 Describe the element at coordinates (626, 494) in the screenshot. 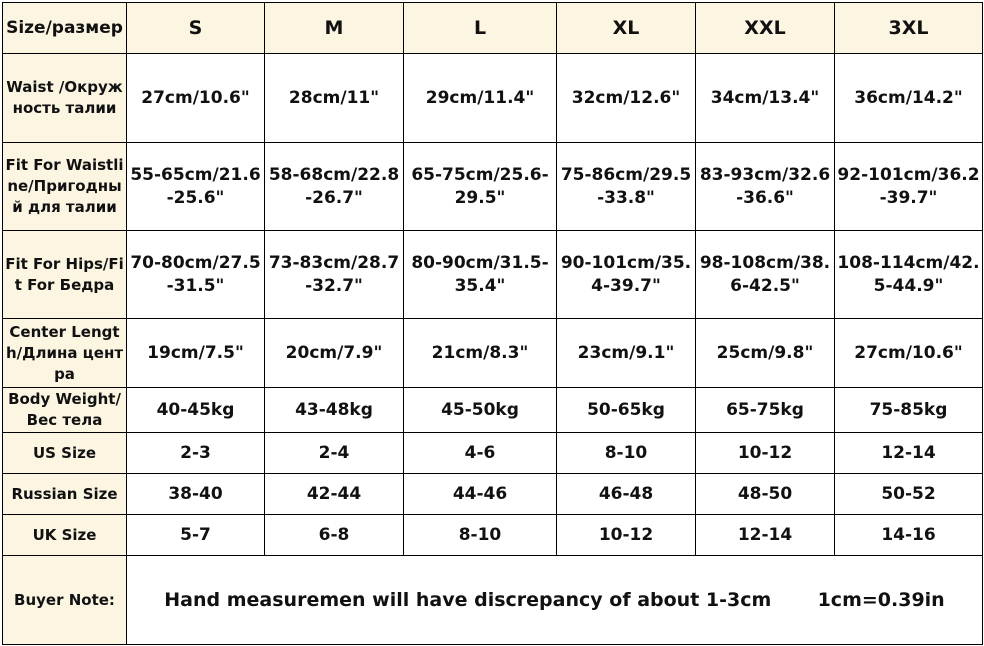

I see `table-cell: 46-48` at that location.